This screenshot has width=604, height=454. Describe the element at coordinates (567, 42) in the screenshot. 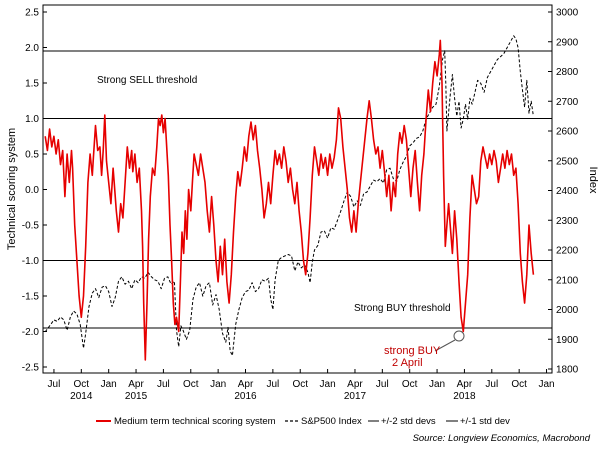

I see `right-tick-label: 2900` at that location.